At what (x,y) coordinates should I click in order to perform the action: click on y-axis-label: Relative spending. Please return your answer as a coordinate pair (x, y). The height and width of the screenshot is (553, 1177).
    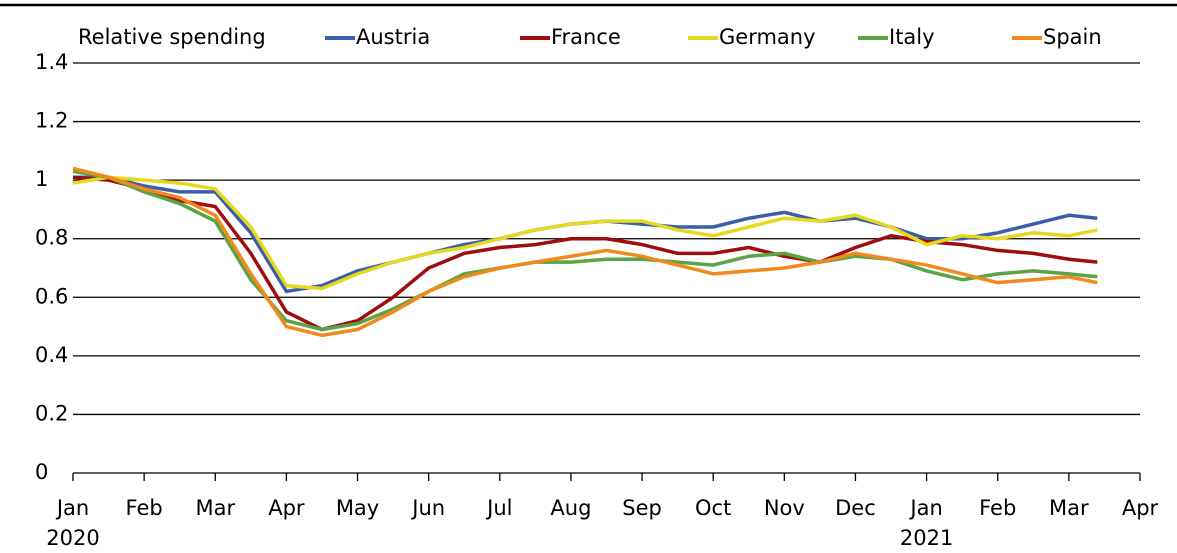
    Looking at the image, I should click on (172, 37).